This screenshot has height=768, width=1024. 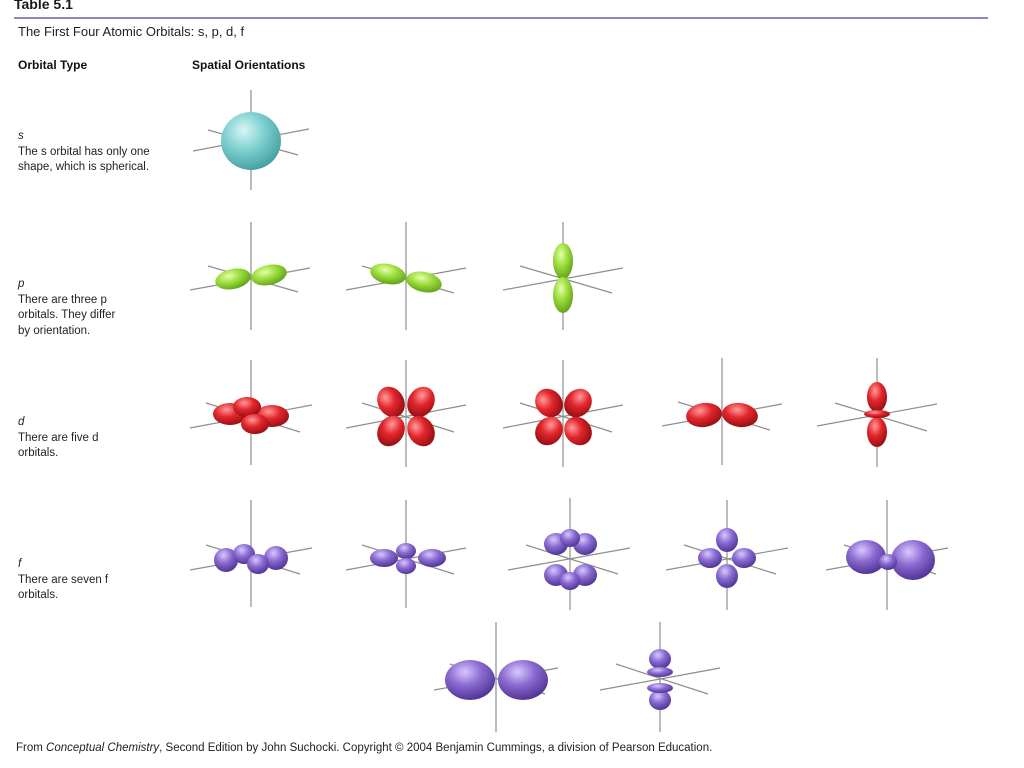 What do you see at coordinates (249, 65) in the screenshot?
I see `header-spatial-orientations: Spatial Orientations` at bounding box center [249, 65].